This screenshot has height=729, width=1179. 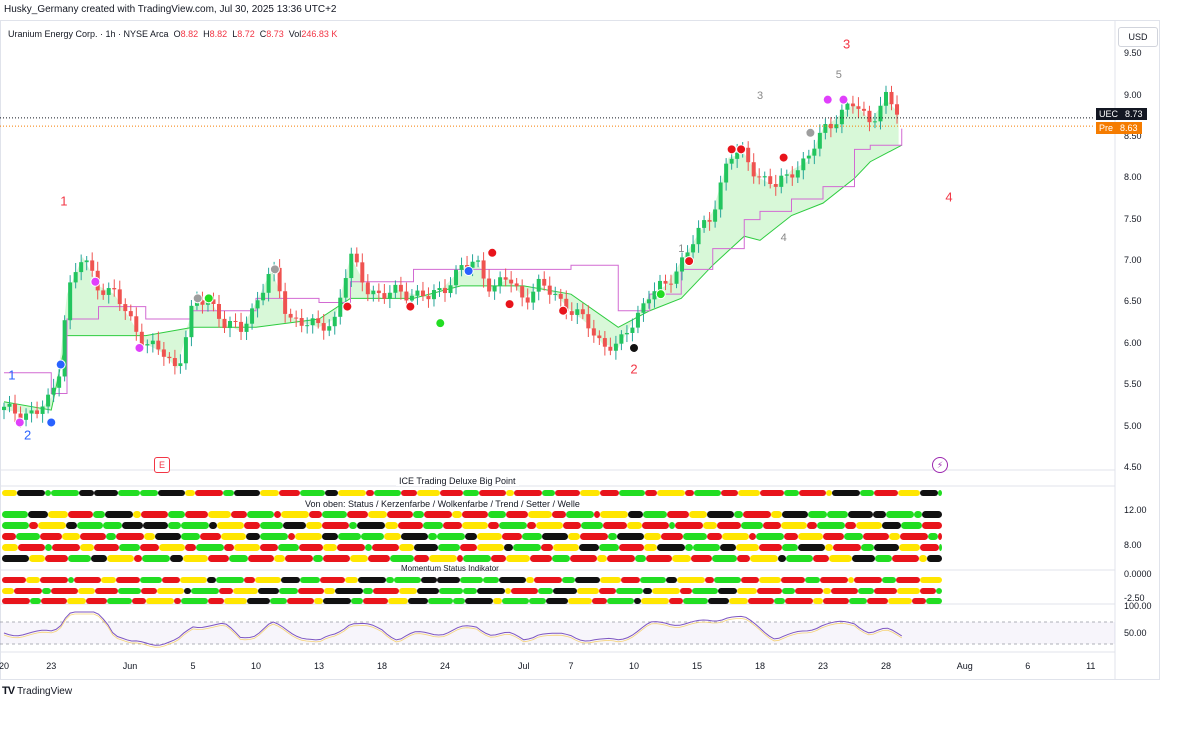 What do you see at coordinates (189, 34) in the screenshot?
I see `ohlc-open: 8.82` at bounding box center [189, 34].